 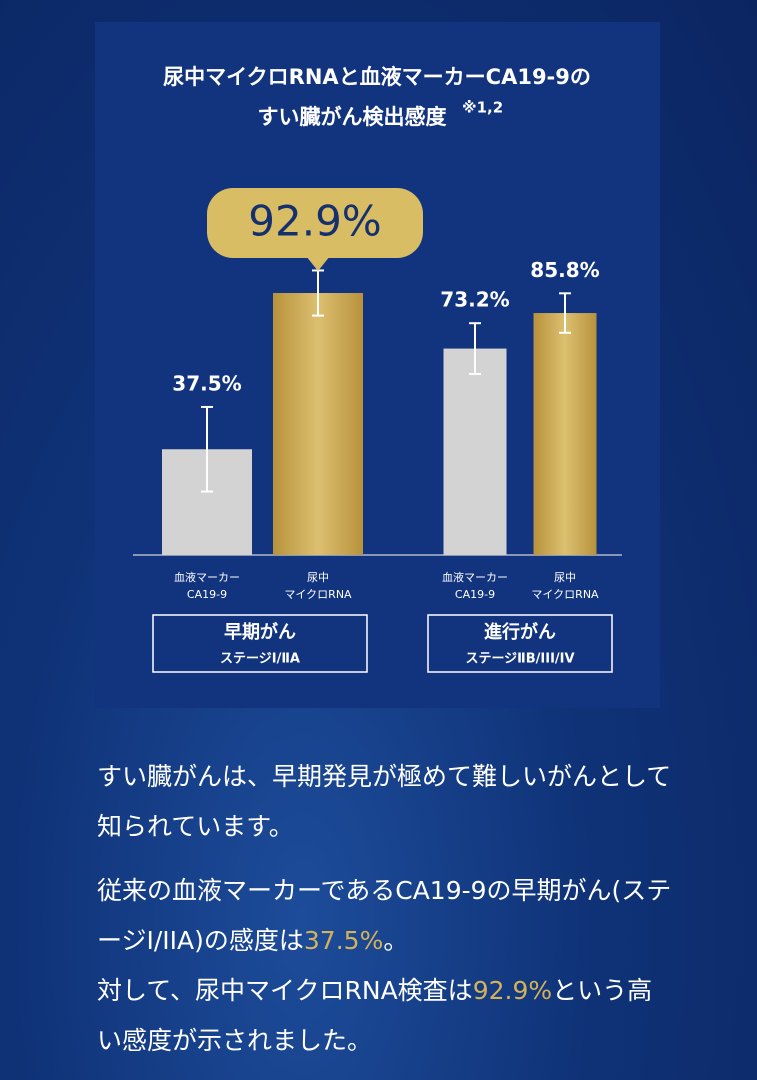 I want to click on text-run: という高い感度が示されました。, so click(x=375, y=1015).